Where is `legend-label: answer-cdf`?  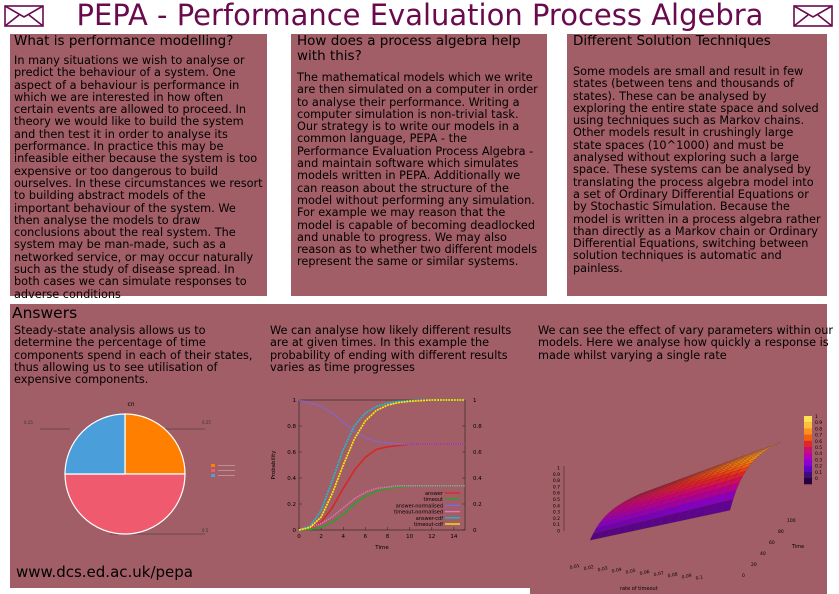
legend-label: answer-cdf is located at coordinates (429, 519).